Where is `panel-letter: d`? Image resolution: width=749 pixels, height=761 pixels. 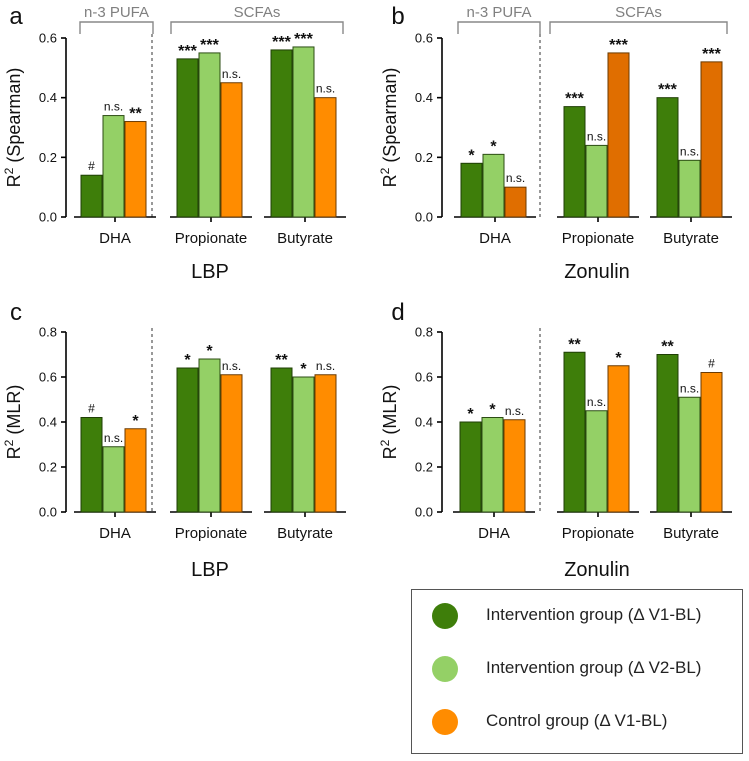 panel-letter: d is located at coordinates (397, 312).